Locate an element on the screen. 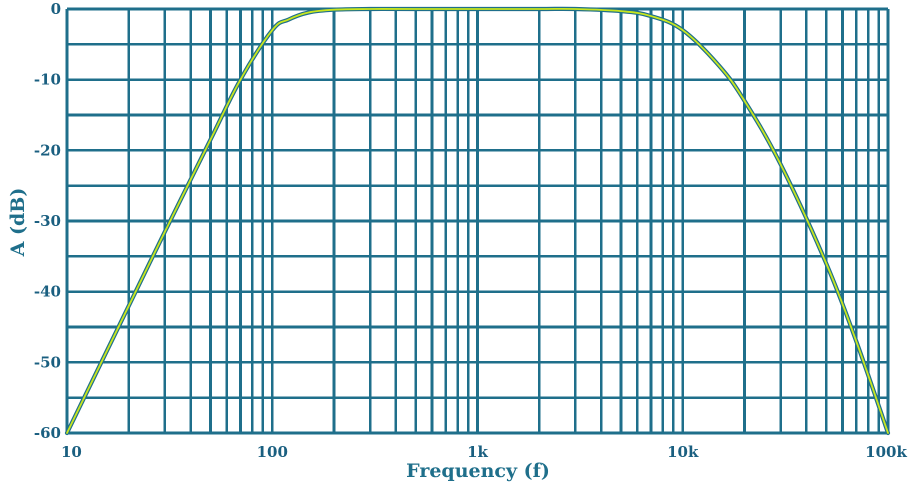  y-tick-label: -60 is located at coordinates (47, 433).